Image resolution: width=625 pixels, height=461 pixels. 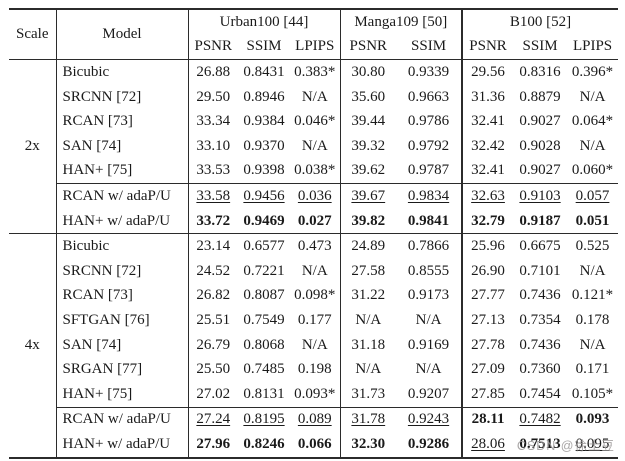 I want to click on value-cell: 0.9339, so click(x=430, y=72).